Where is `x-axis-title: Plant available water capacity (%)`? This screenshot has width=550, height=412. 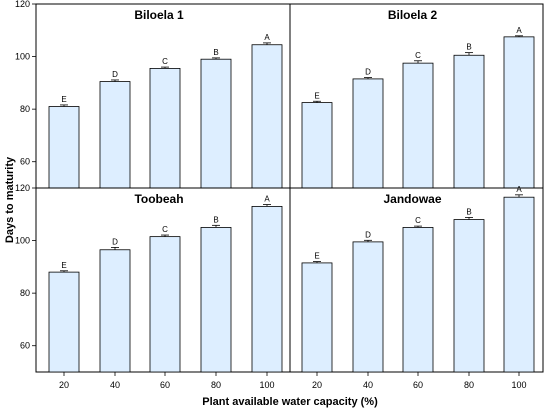 x-axis-title: Plant available water capacity (%) is located at coordinates (290, 402).